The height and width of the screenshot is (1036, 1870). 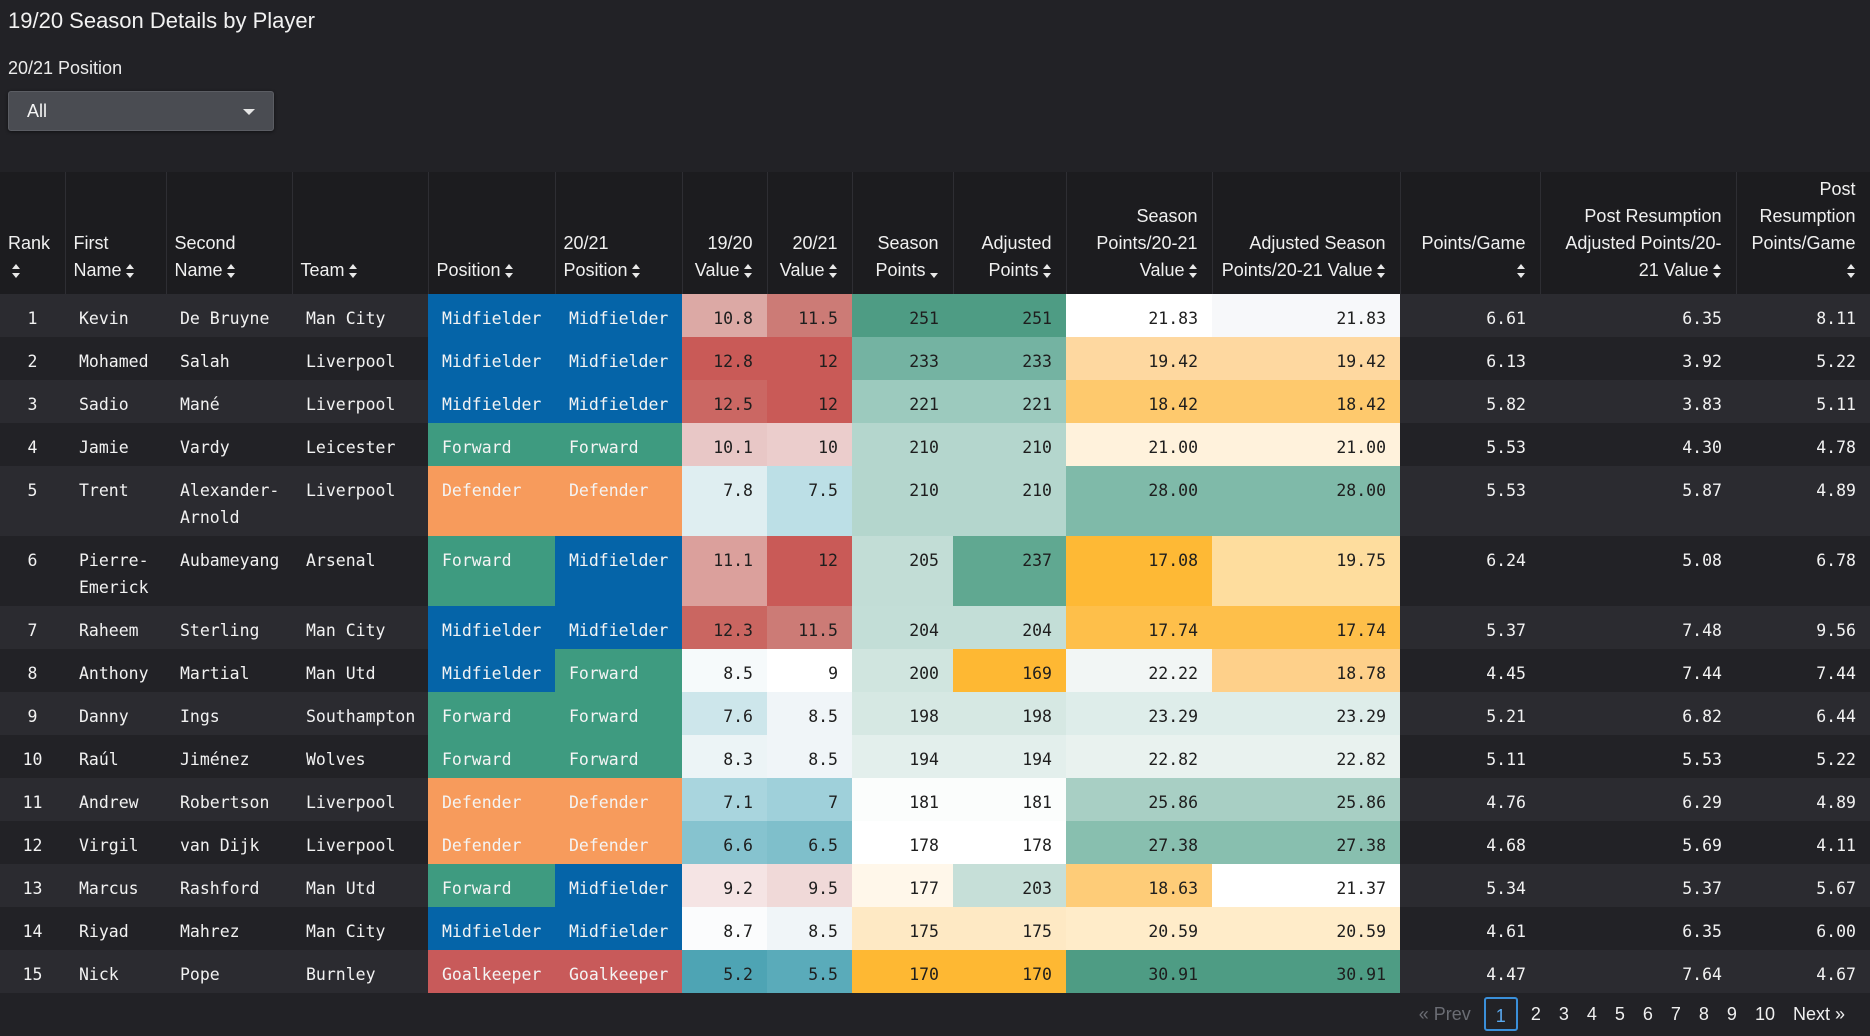 What do you see at coordinates (907, 256) in the screenshot?
I see `column-header-label: Season Points` at bounding box center [907, 256].